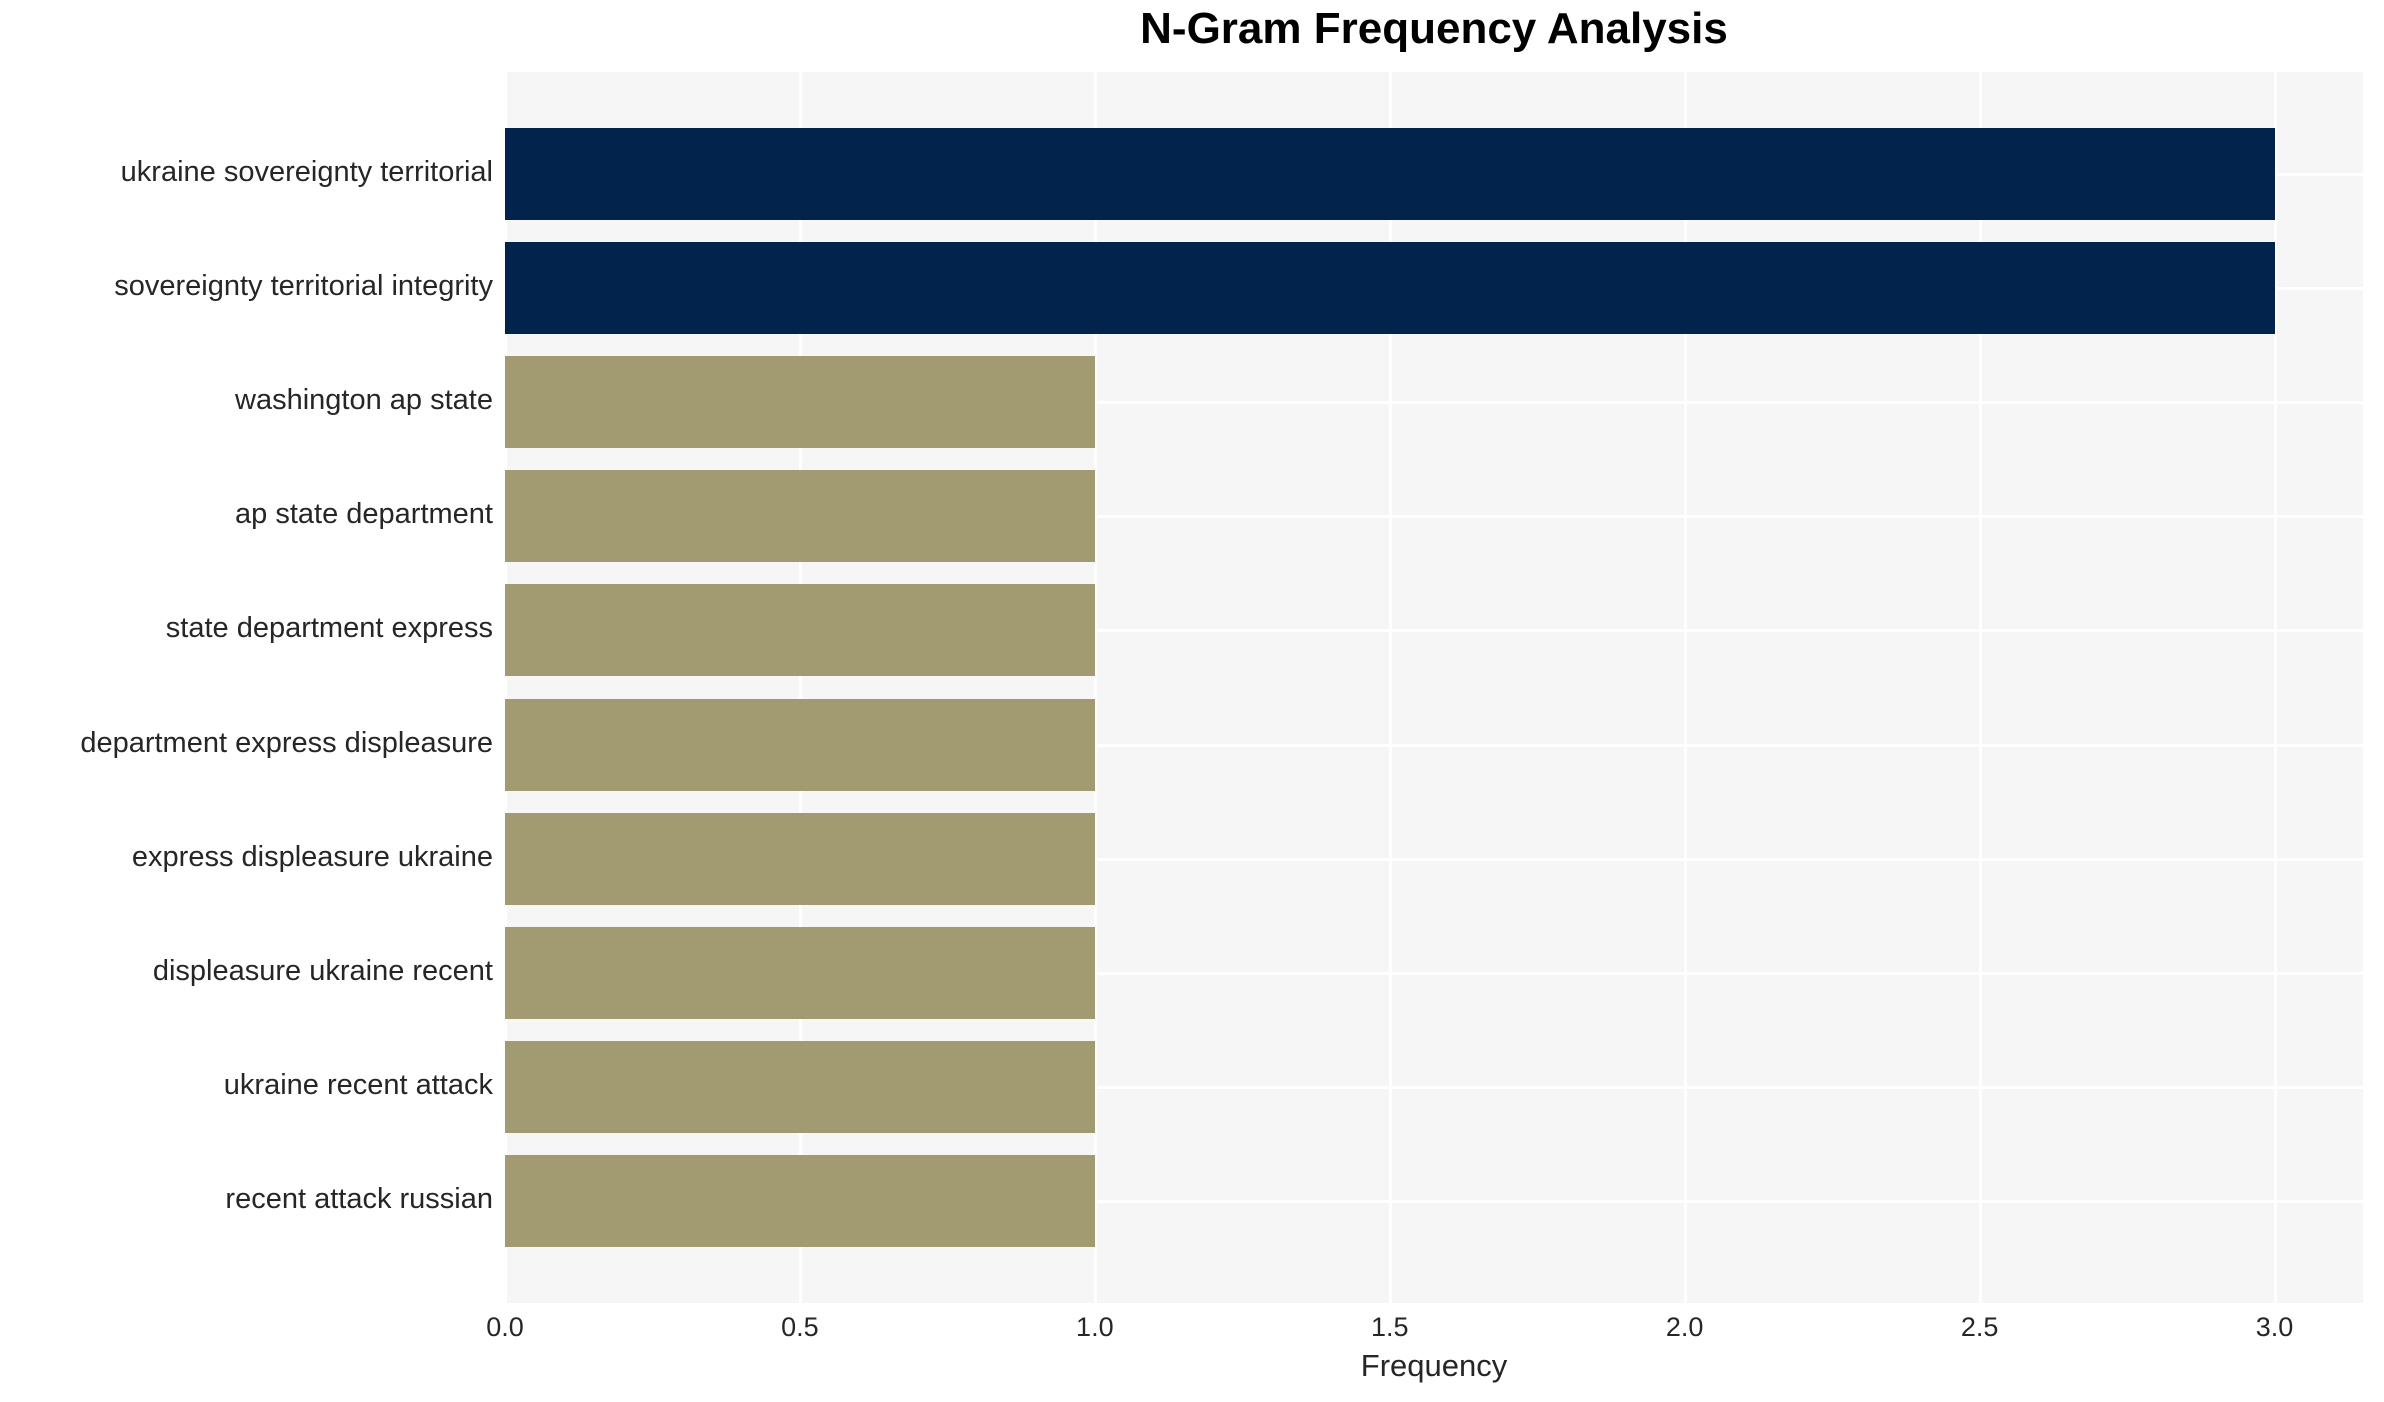  I want to click on bar-washington-ap-state, so click(800, 402).